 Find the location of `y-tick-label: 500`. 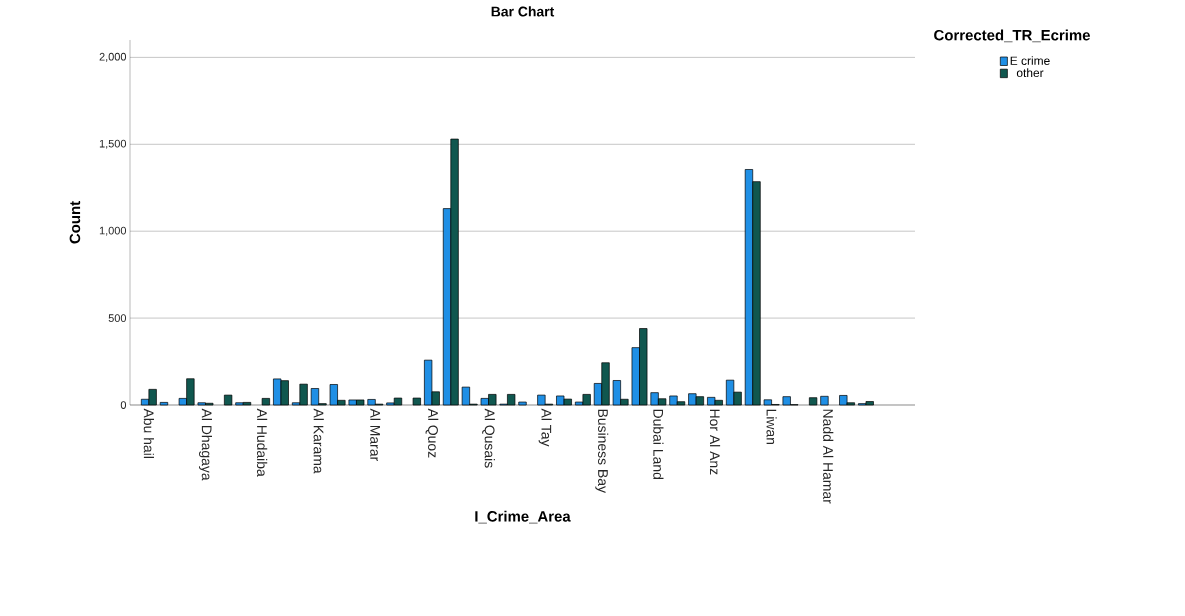

y-tick-label: 500 is located at coordinates (117, 318).